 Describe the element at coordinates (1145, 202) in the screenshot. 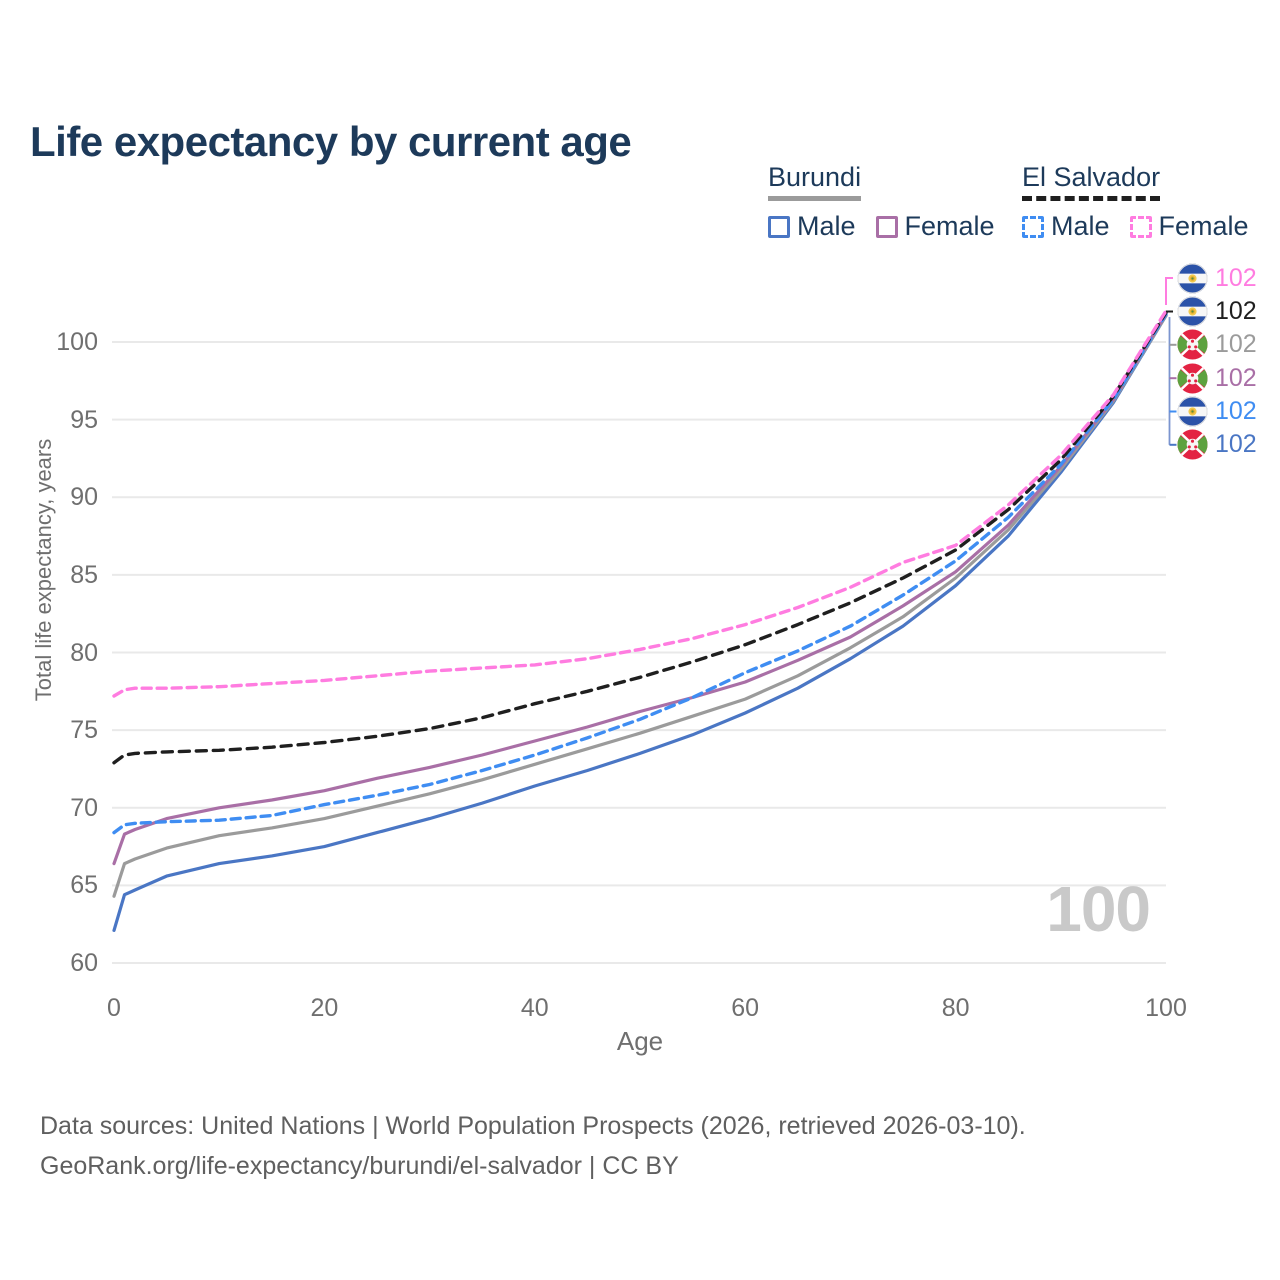

I see `legend-group-el-salvador: El Salvador Male Female` at that location.